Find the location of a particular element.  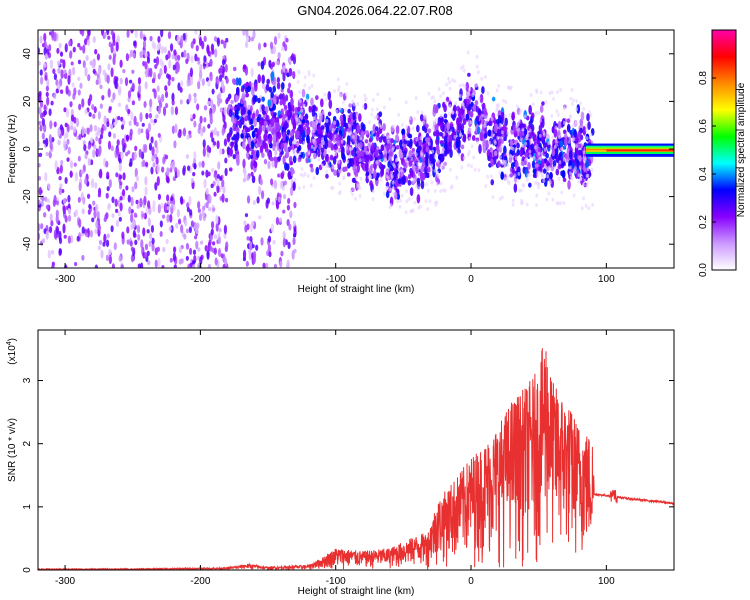

snr-y-tick-label: 2 is located at coordinates (27, 443).